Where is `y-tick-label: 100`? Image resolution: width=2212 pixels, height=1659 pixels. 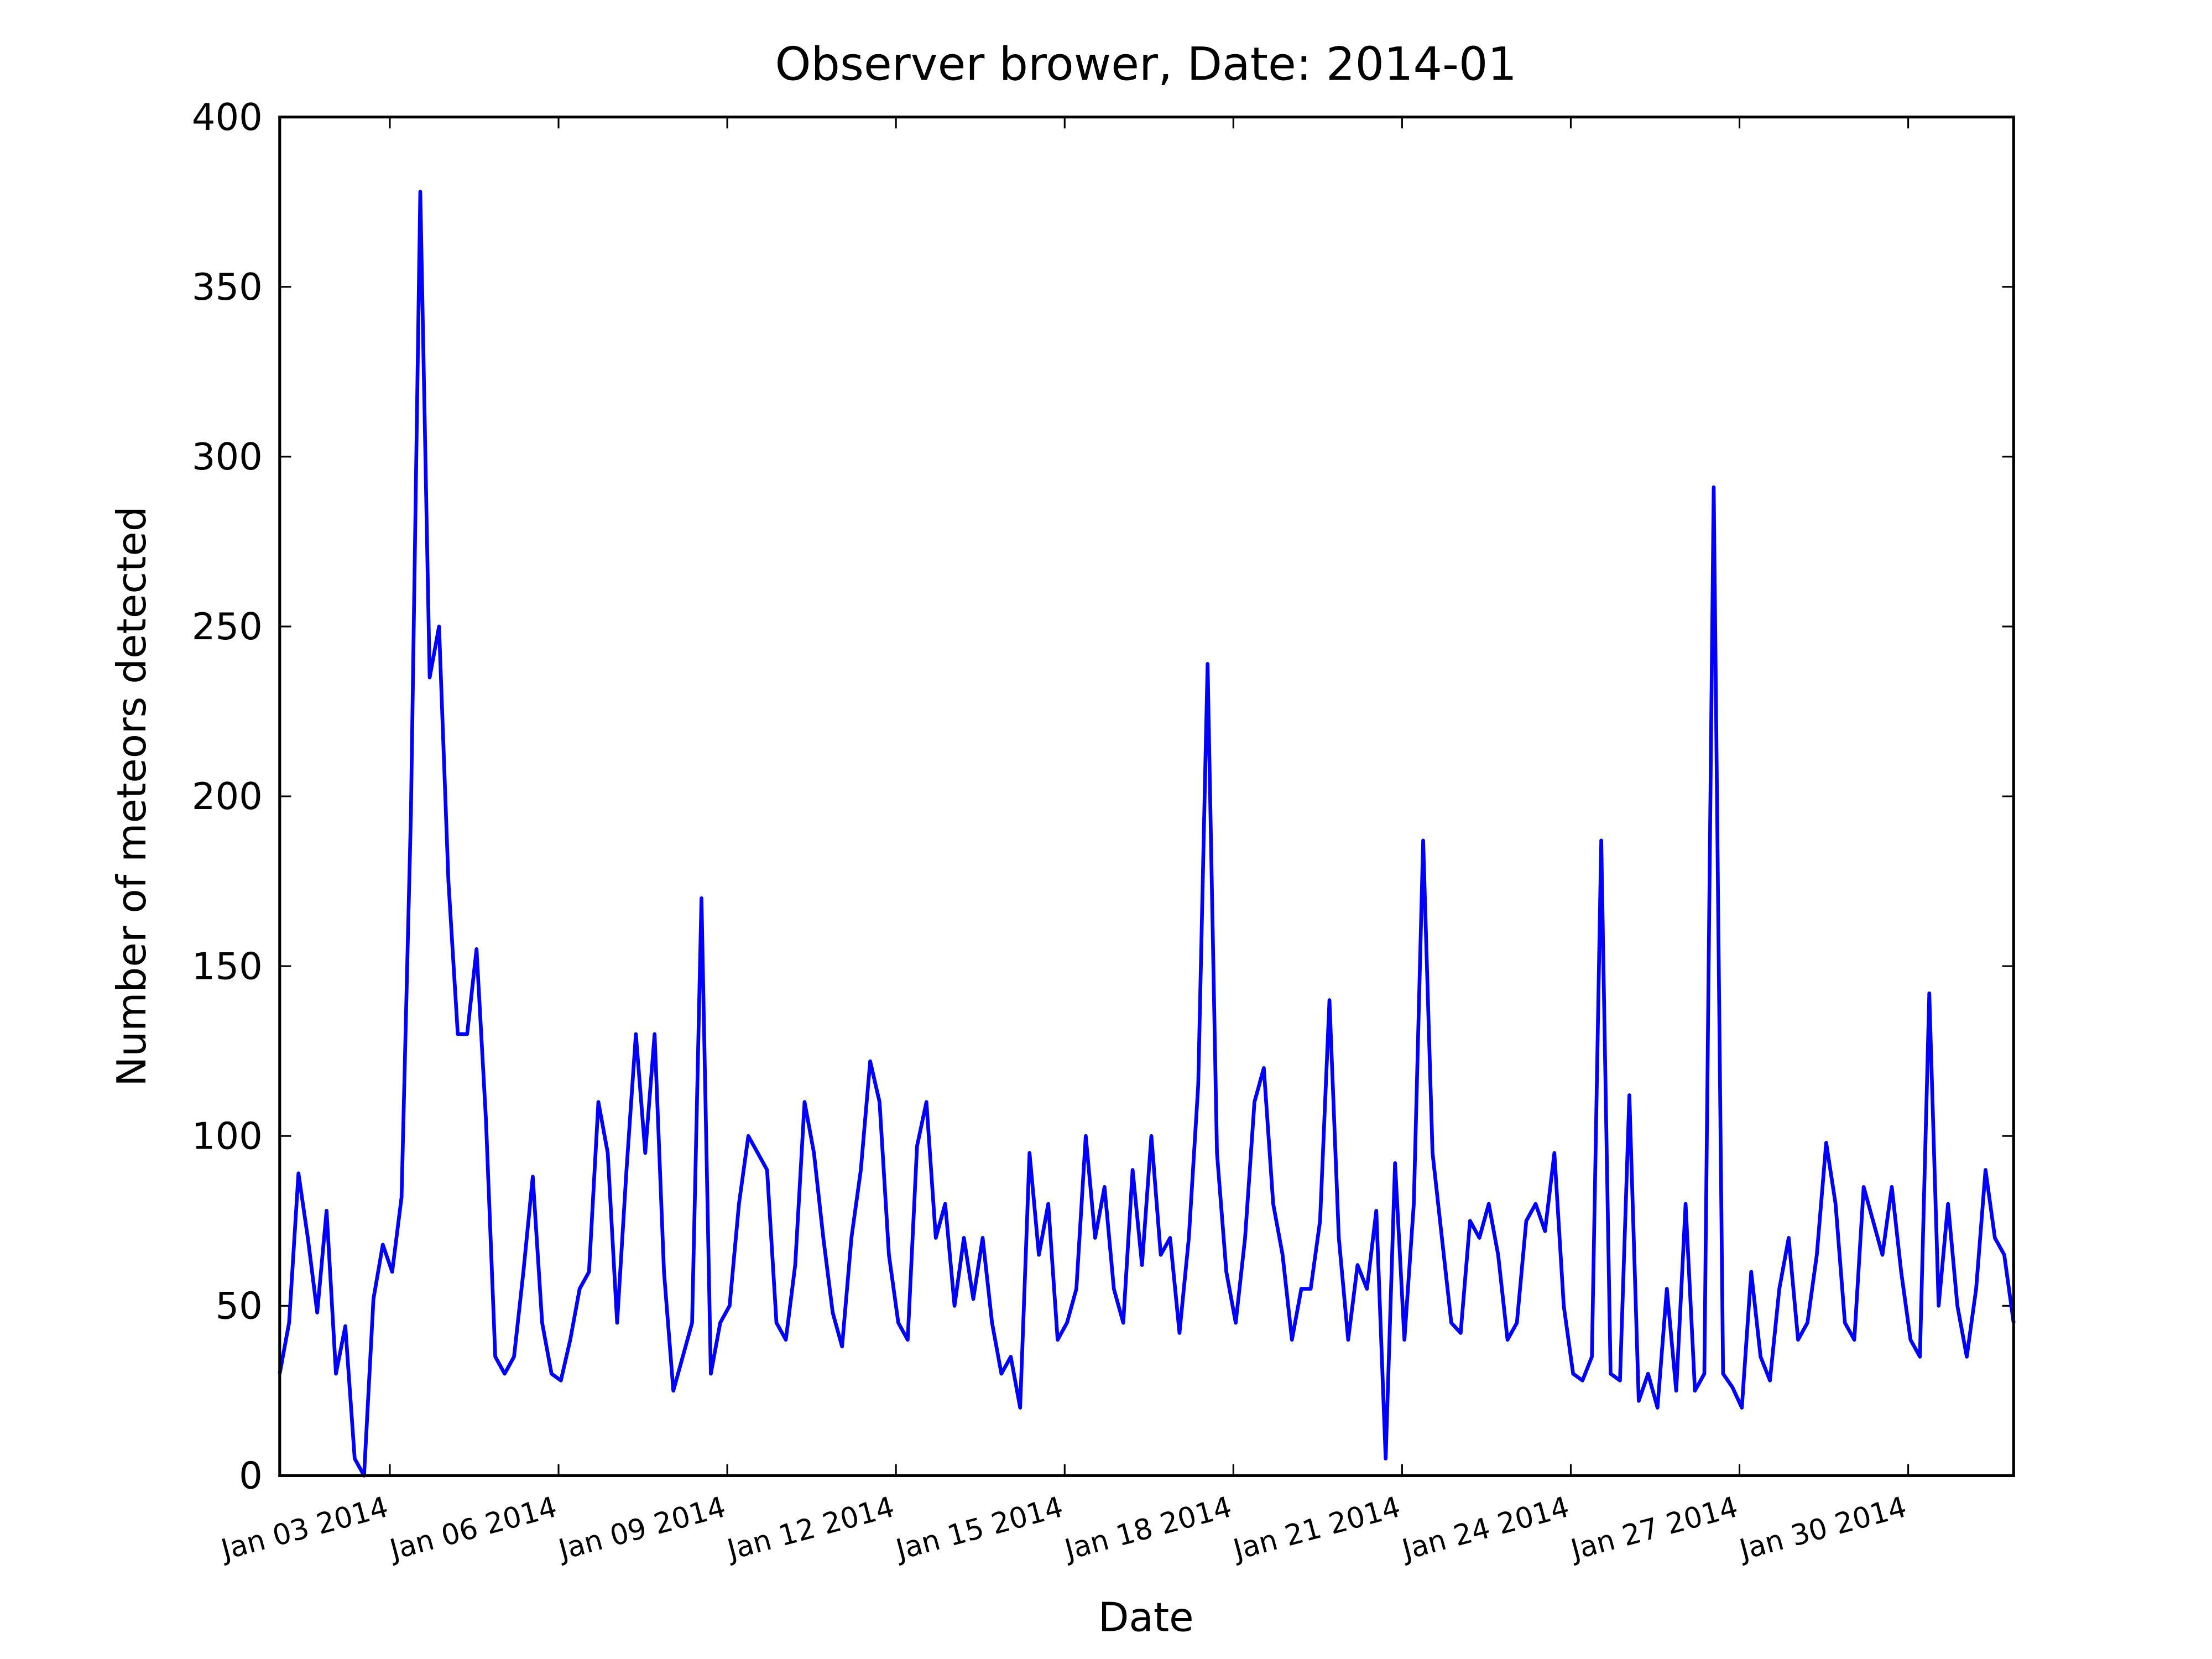 y-tick-label: 100 is located at coordinates (228, 1136).